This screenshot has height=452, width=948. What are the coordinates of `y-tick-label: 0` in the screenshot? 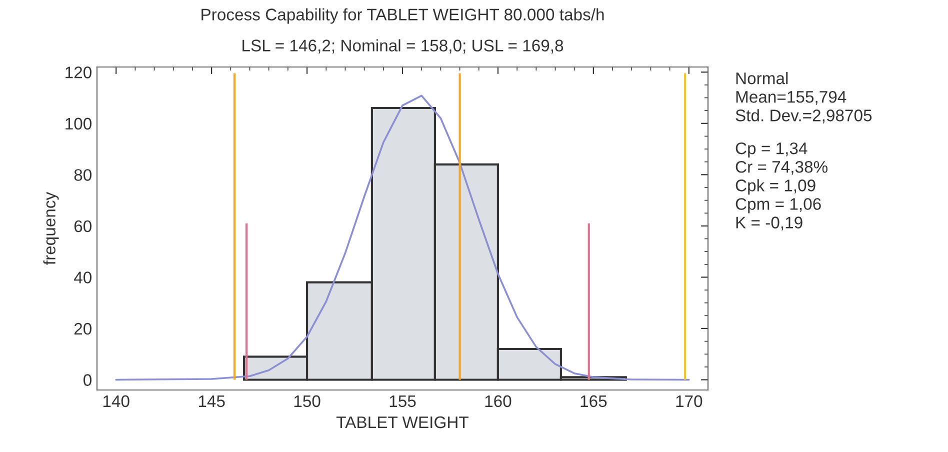 It's located at (88, 380).